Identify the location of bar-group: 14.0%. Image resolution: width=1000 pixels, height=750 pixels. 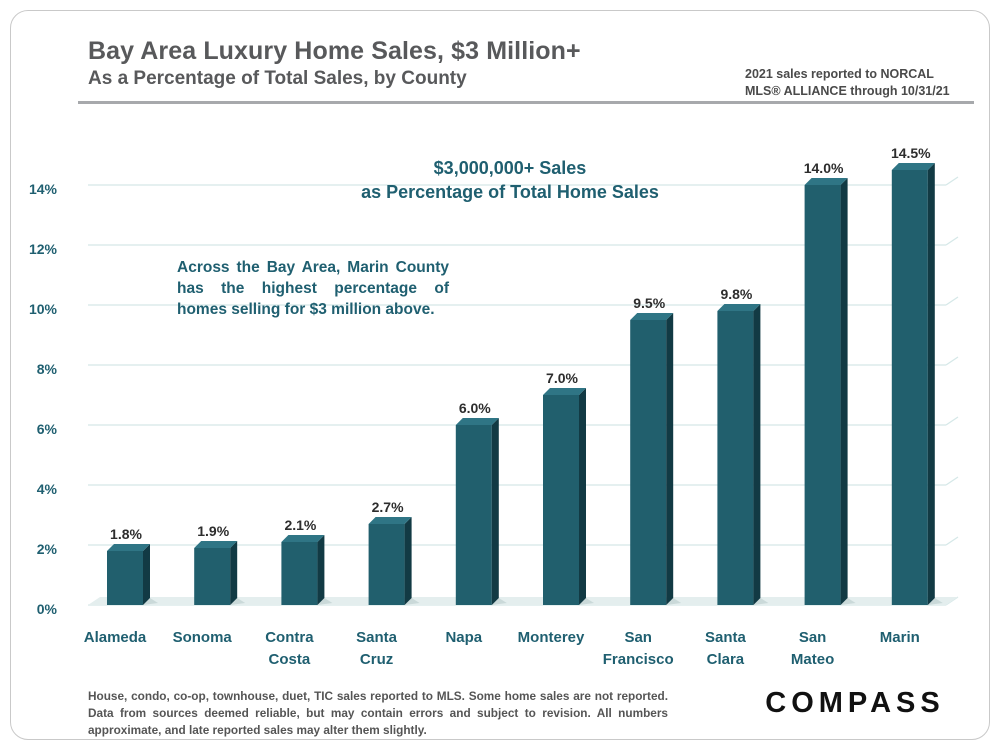
(830, 382).